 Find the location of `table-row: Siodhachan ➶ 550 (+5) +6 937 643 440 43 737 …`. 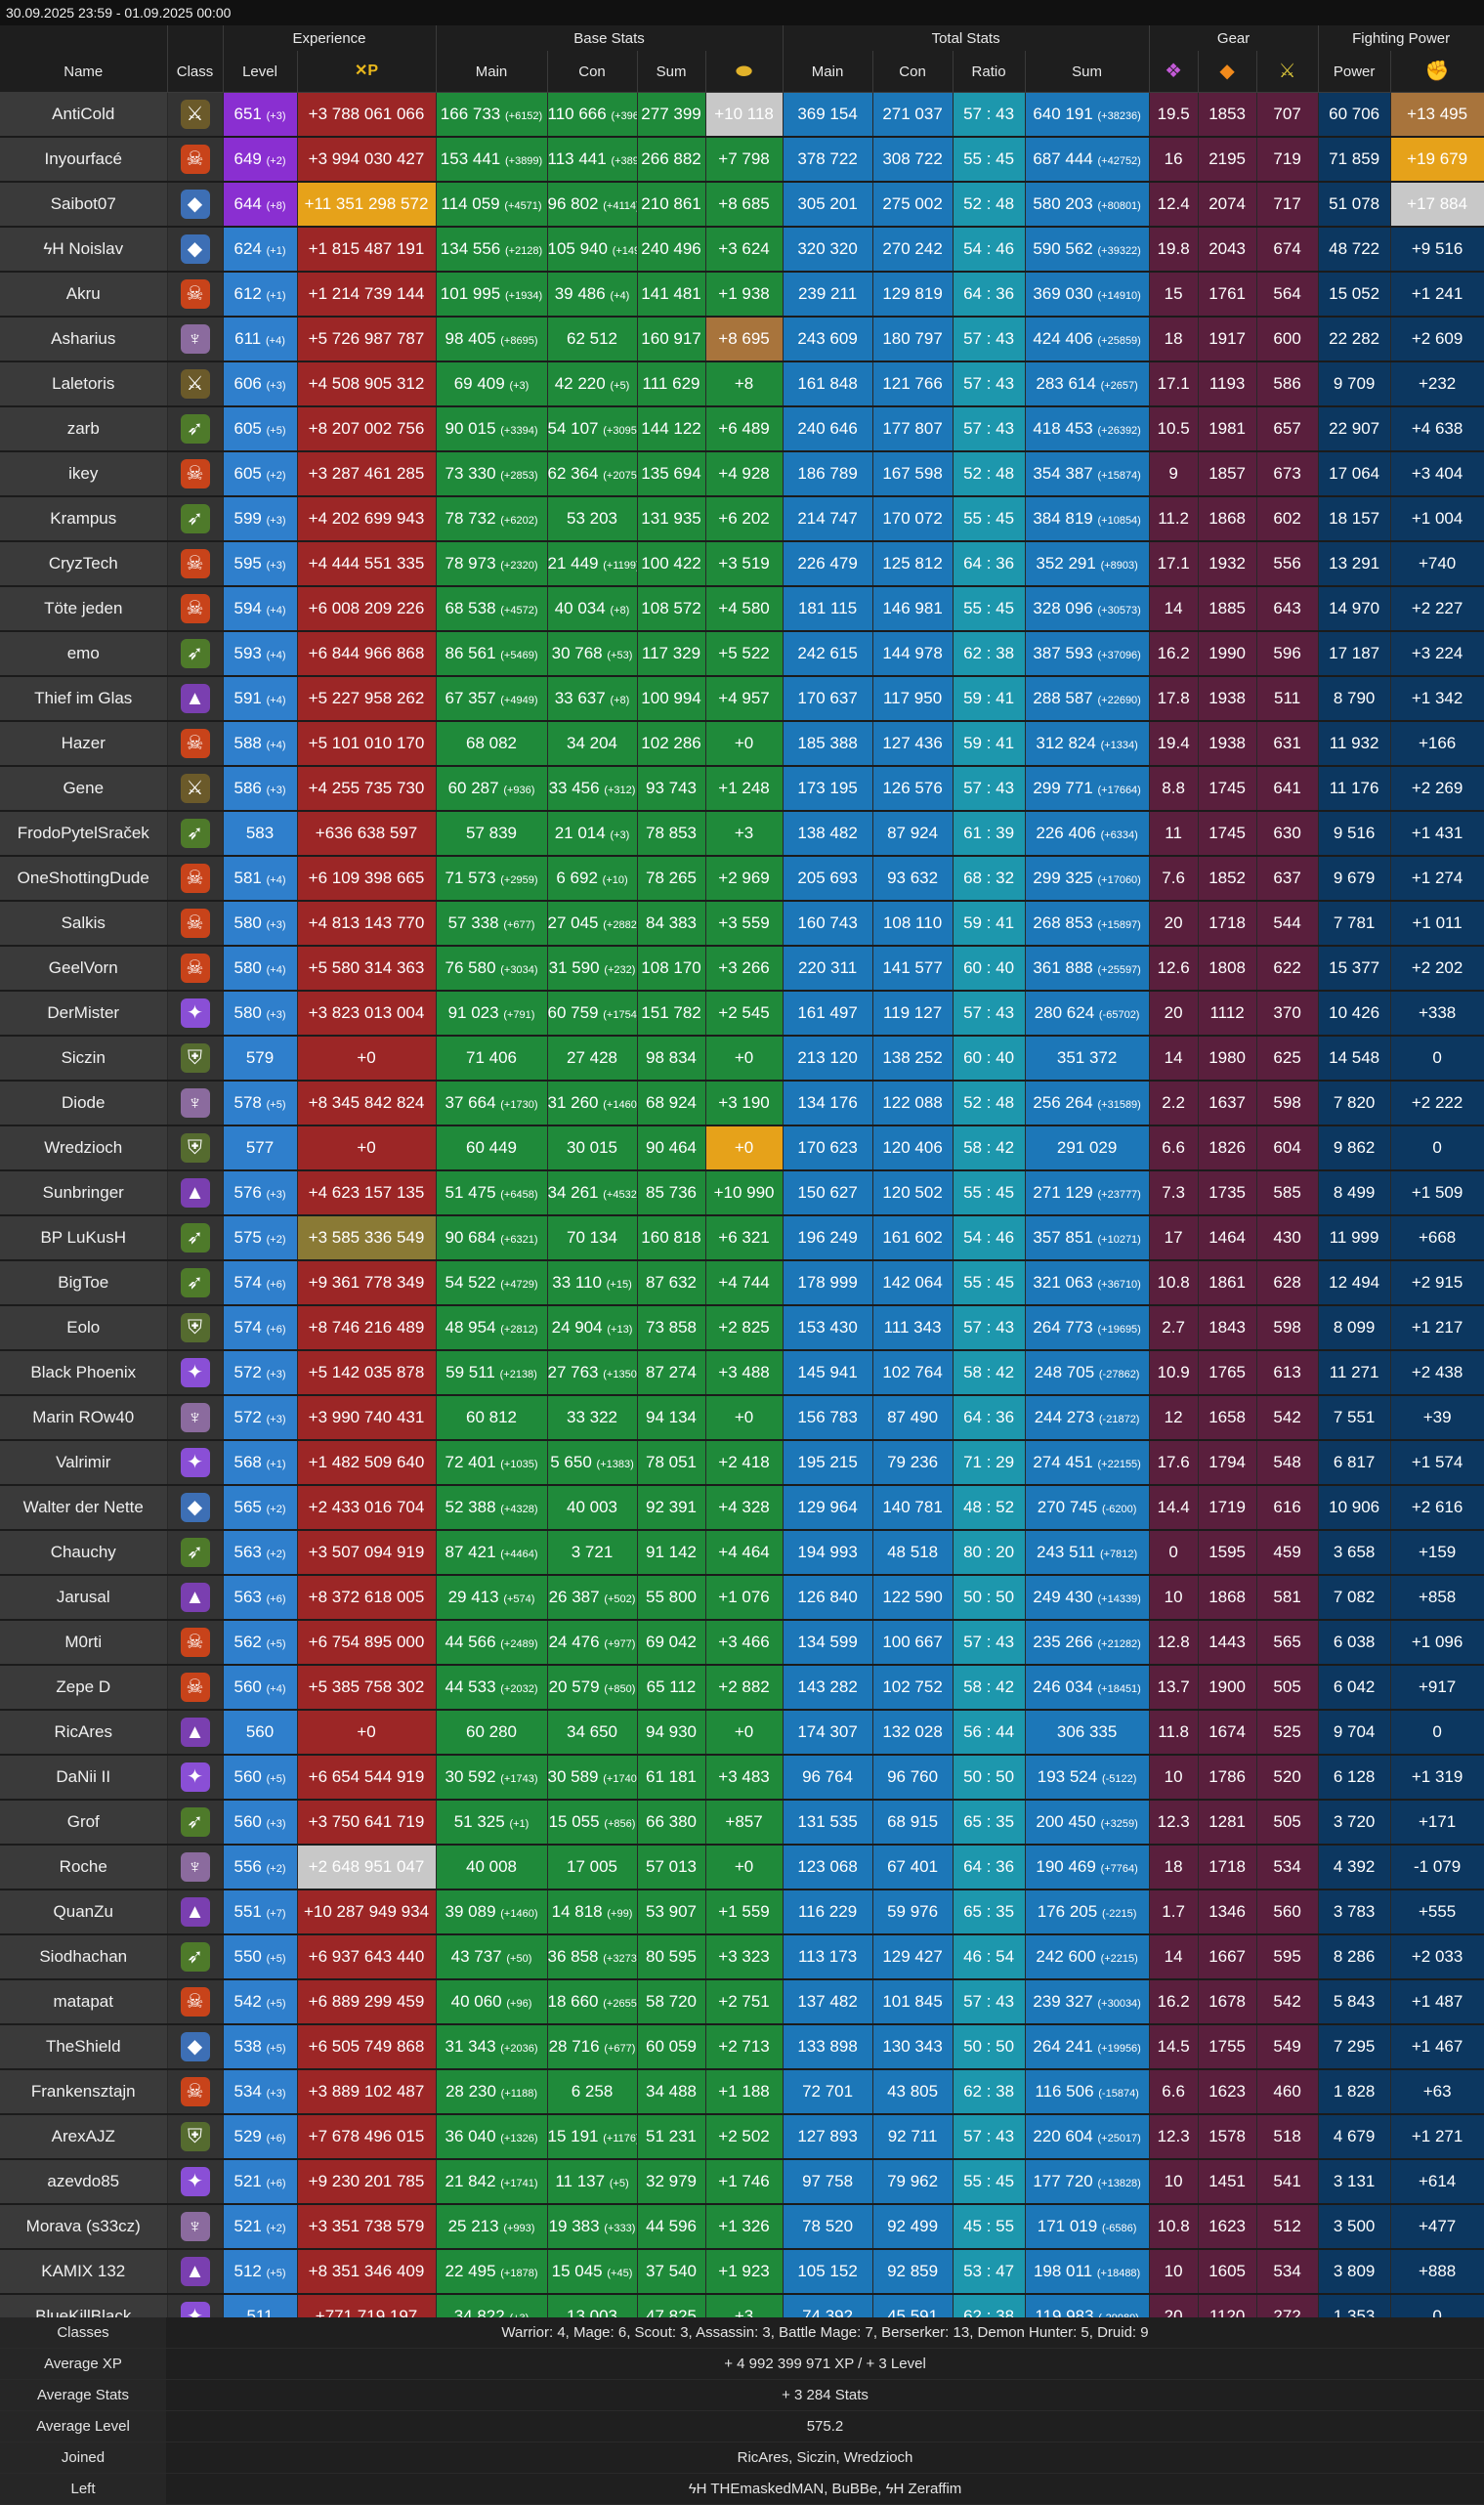

table-row: Siodhachan ➶ 550 (+5) +6 937 643 440 43 737 … is located at coordinates (742, 1957).